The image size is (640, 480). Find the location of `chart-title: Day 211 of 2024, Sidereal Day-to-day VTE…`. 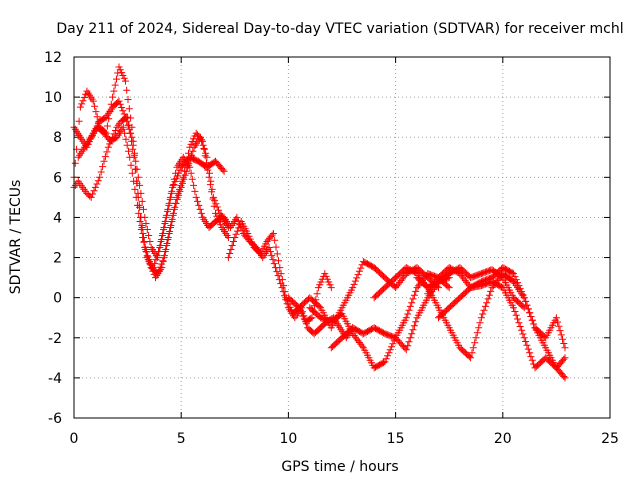

chart-title: Day 211 of 2024, Sidereal Day-to-day VTE… is located at coordinates (339, 29).